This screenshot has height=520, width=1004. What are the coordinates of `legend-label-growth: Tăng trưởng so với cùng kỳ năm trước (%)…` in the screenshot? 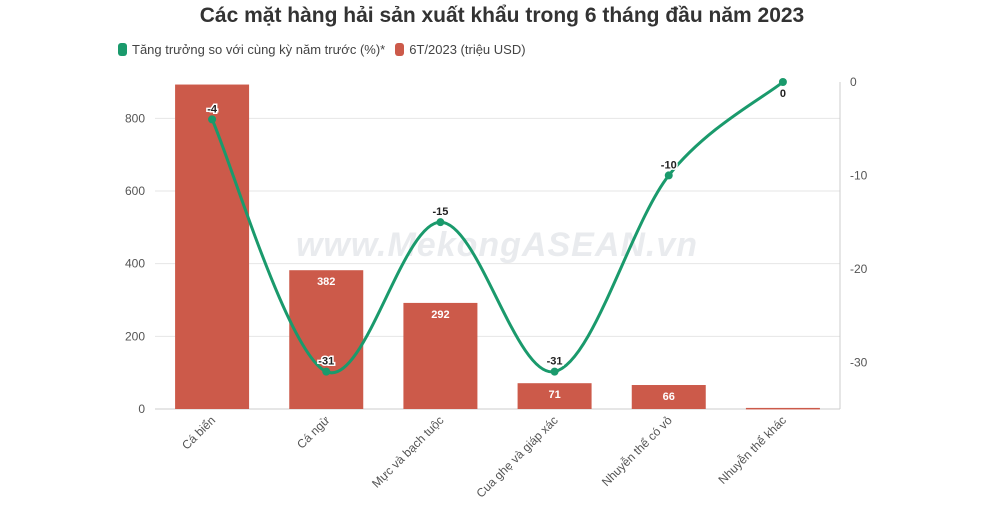 It's located at (259, 49).